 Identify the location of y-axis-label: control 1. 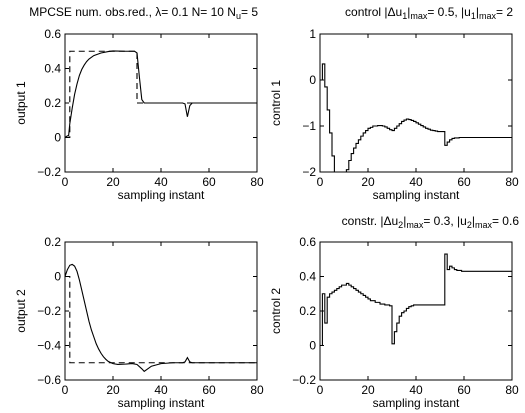
(276, 103).